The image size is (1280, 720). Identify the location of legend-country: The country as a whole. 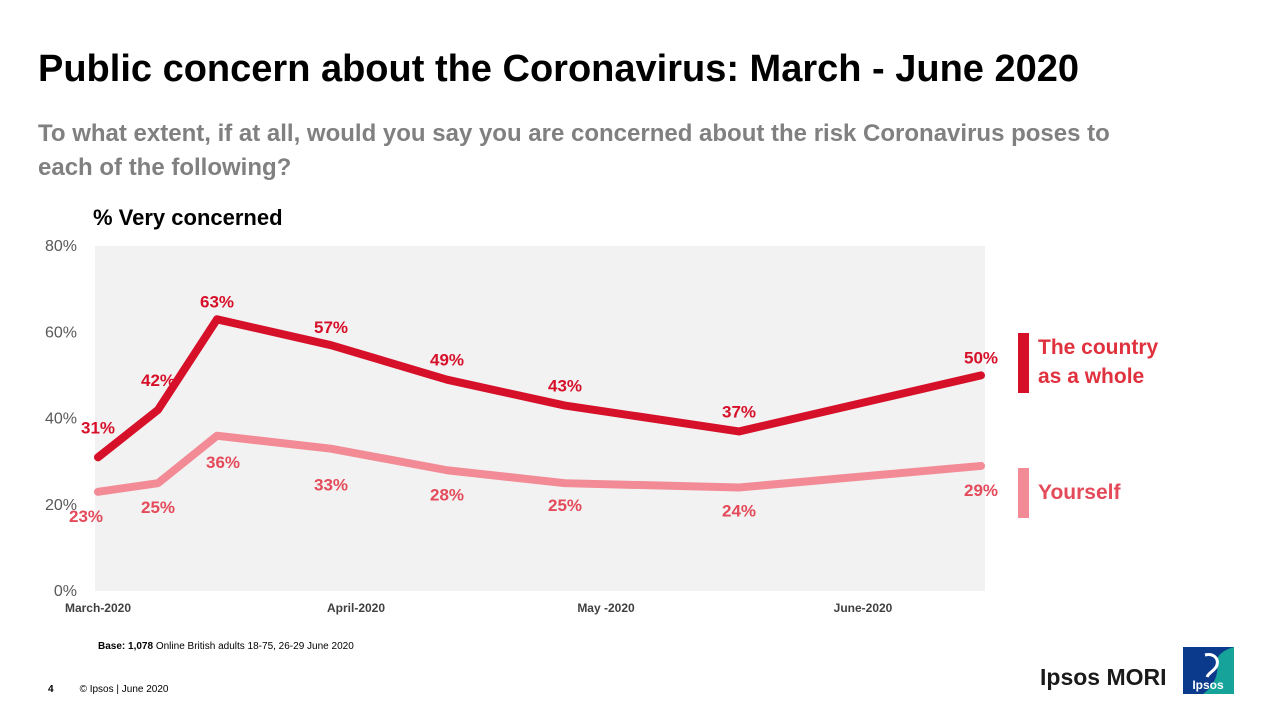
(1088, 363).